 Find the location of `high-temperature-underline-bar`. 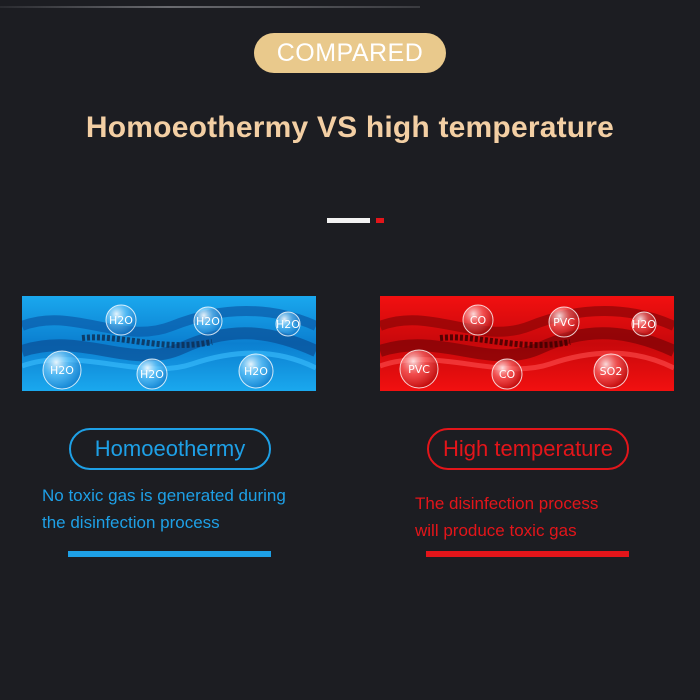

high-temperature-underline-bar is located at coordinates (527, 554).